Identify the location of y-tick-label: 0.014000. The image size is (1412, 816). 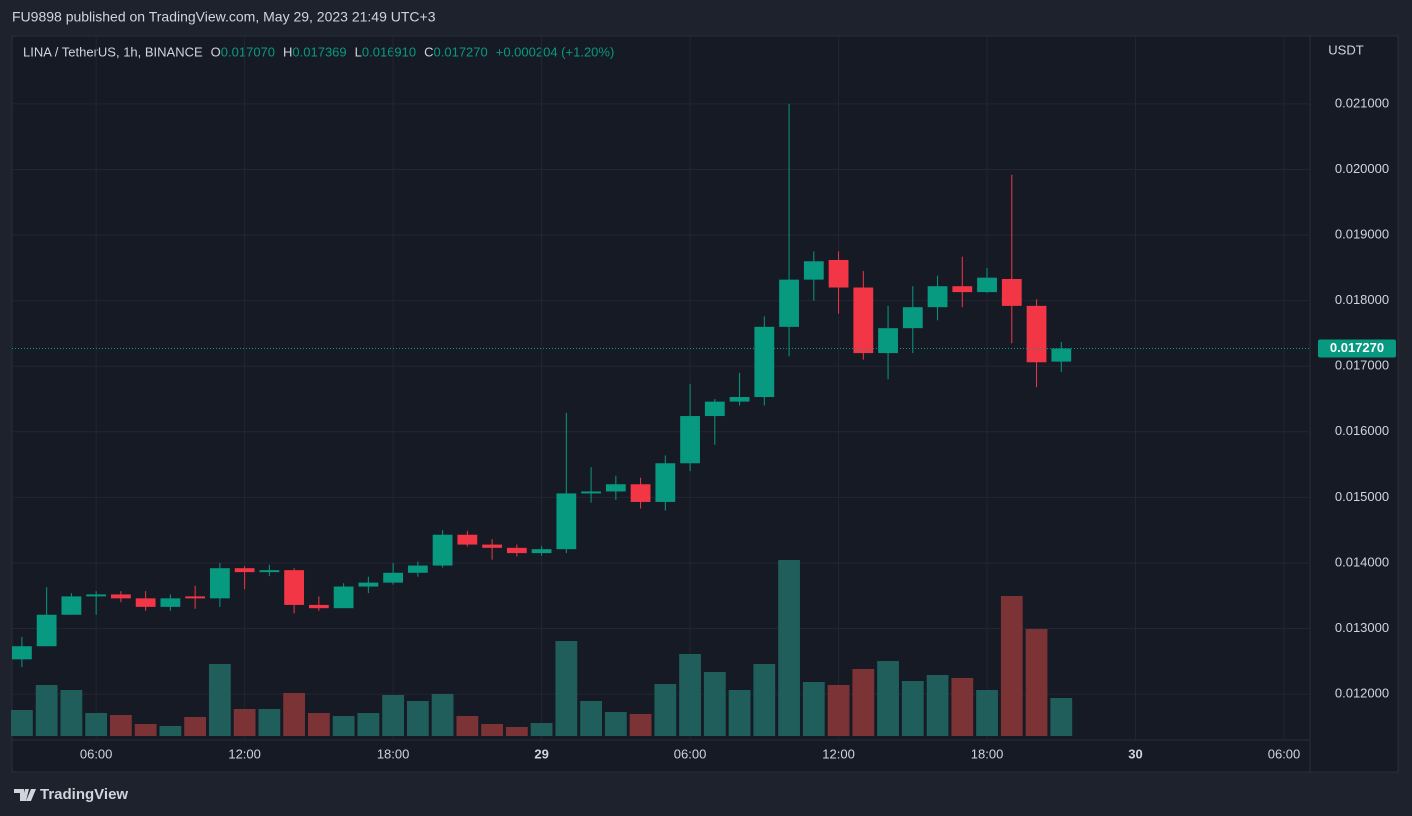
(1362, 561).